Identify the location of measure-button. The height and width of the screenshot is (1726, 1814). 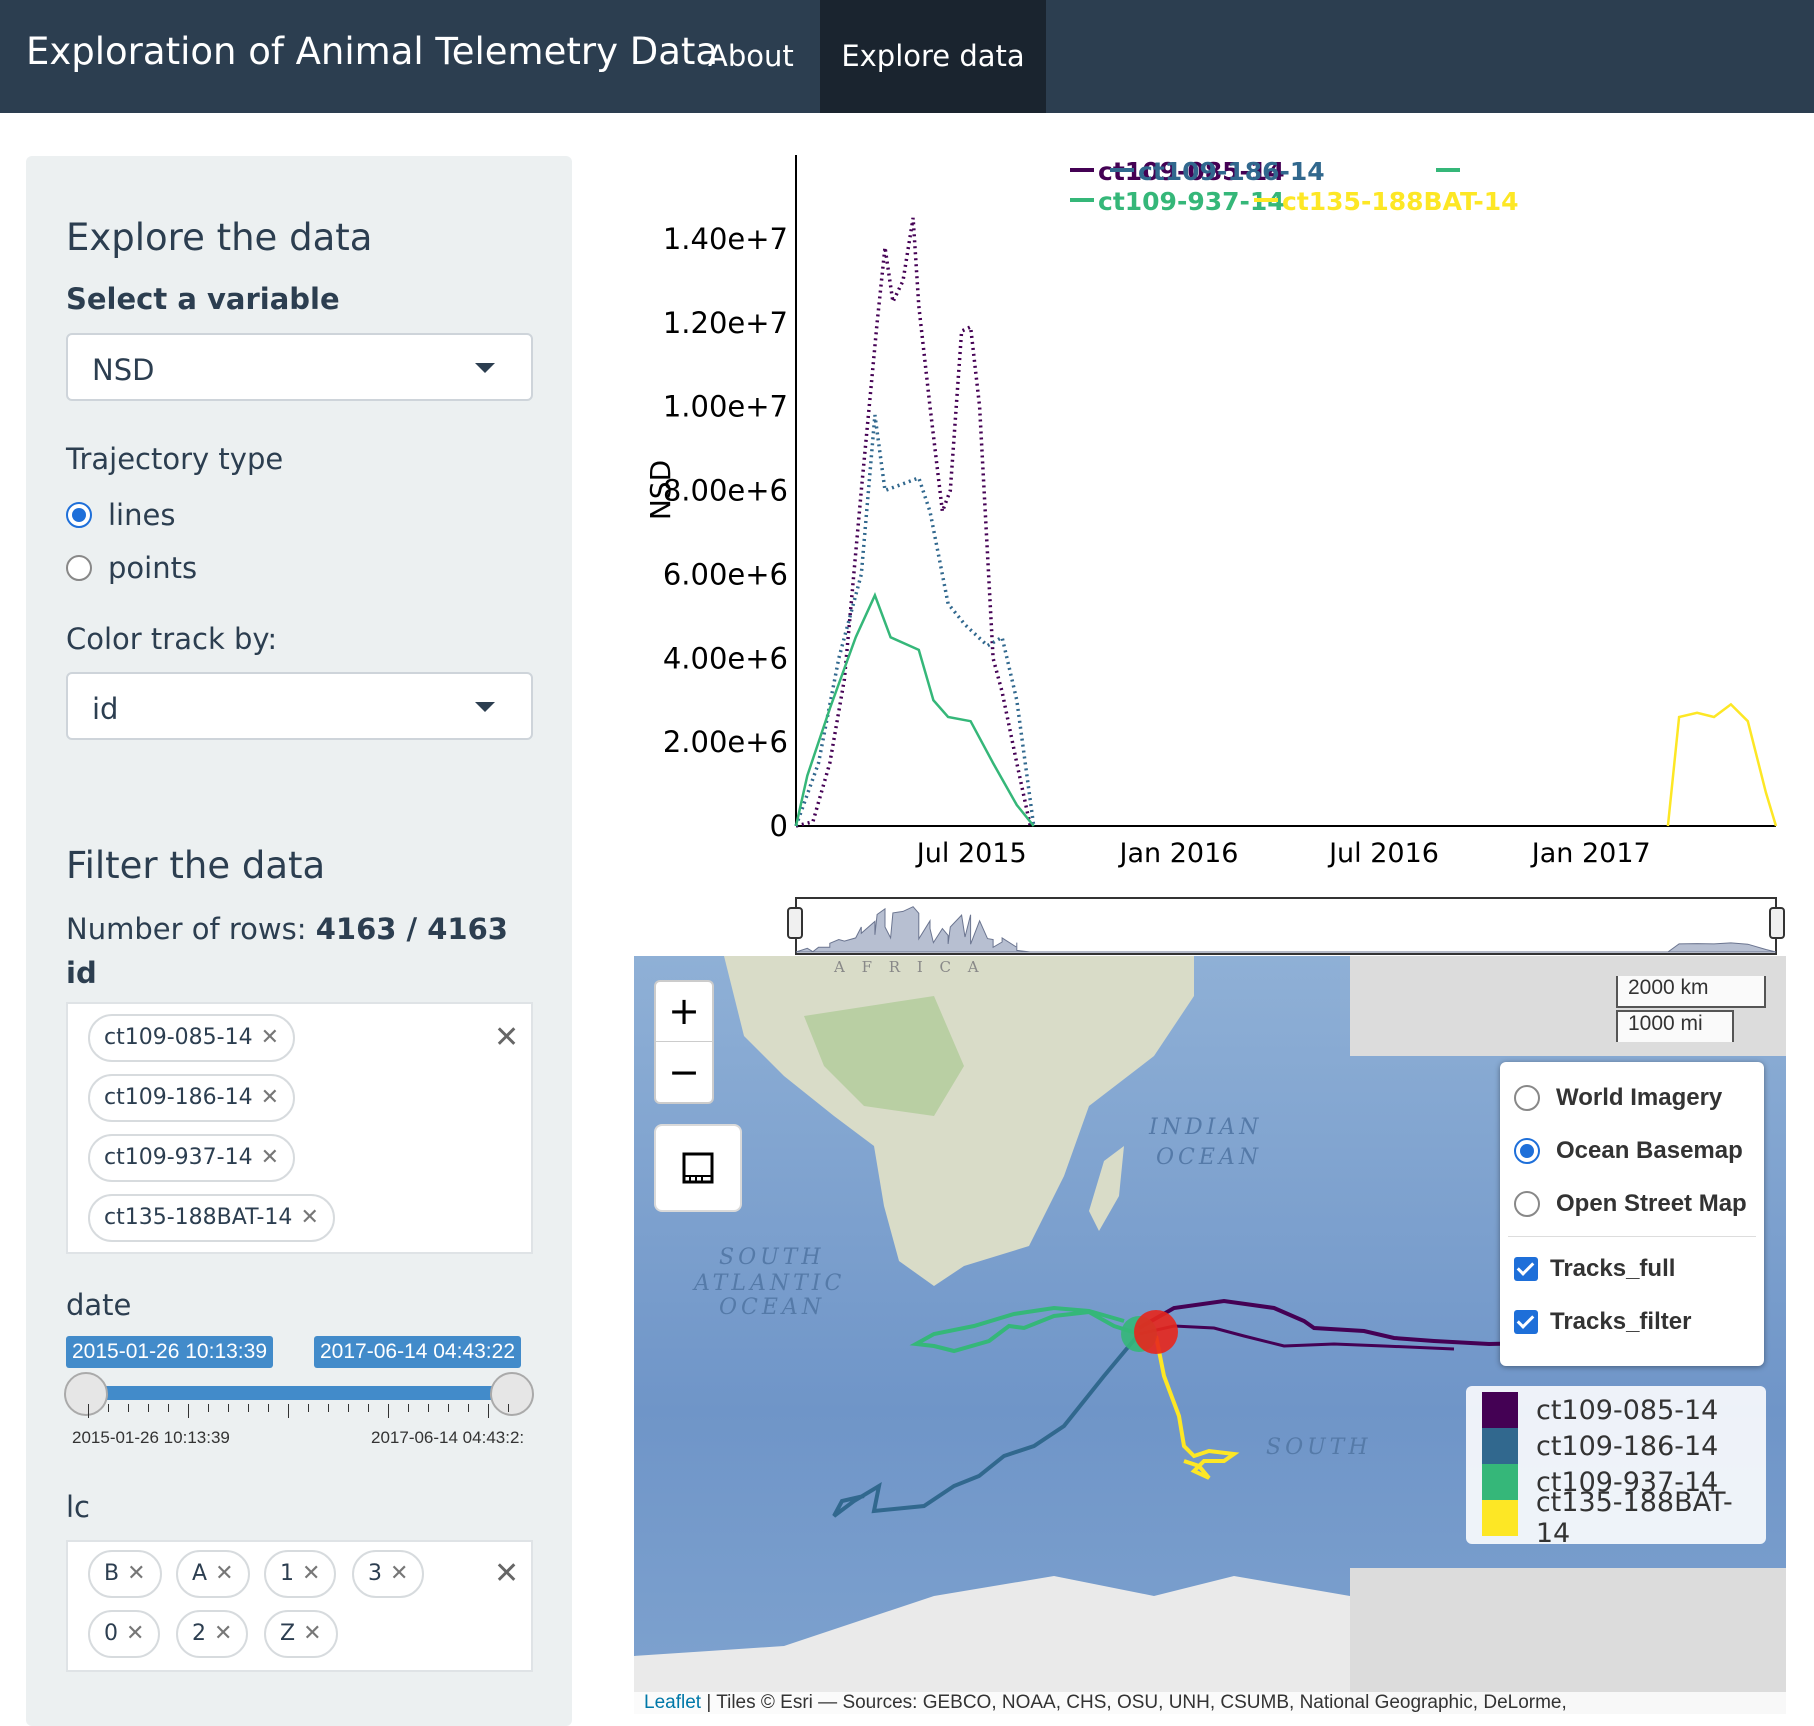
(698, 1168).